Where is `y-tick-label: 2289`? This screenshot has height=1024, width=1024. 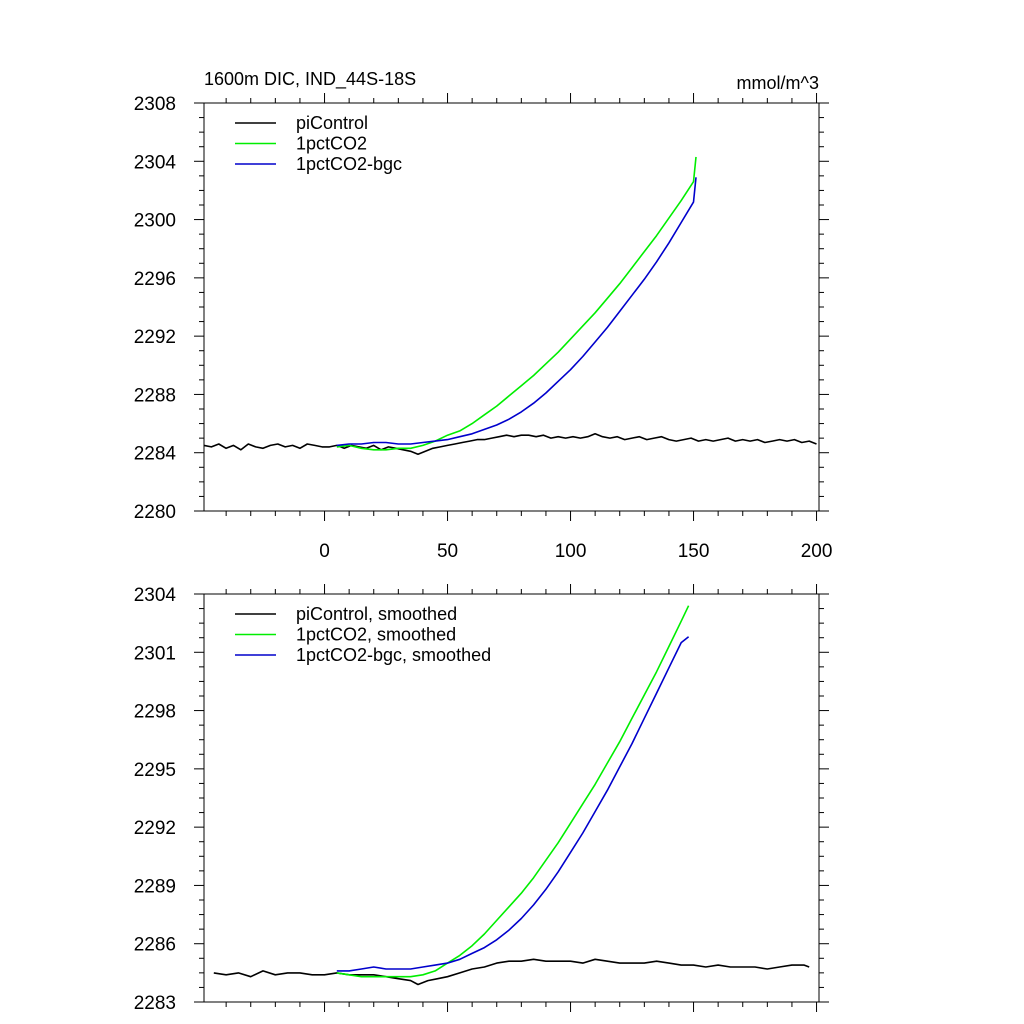 y-tick-label: 2289 is located at coordinates (155, 886).